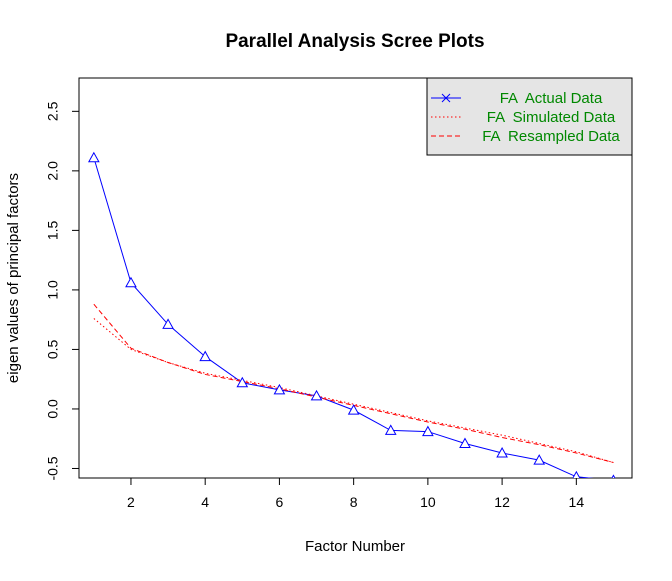  What do you see at coordinates (131, 502) in the screenshot?
I see `x-tick-label: 2` at bounding box center [131, 502].